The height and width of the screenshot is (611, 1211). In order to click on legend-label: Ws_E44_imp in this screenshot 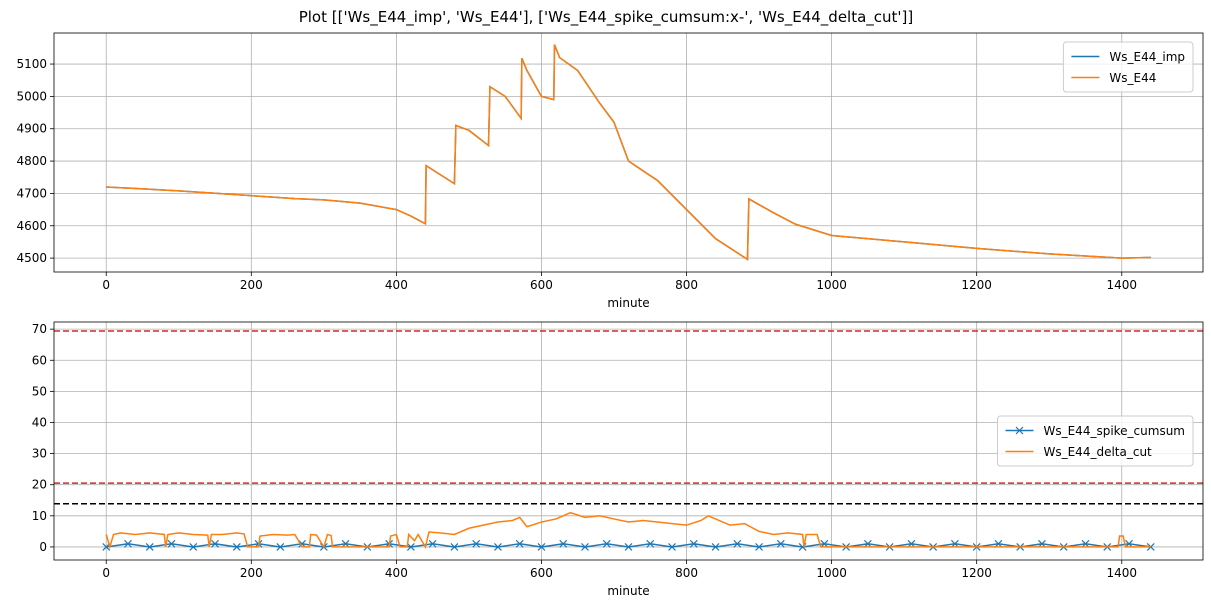, I will do `click(1147, 57)`.